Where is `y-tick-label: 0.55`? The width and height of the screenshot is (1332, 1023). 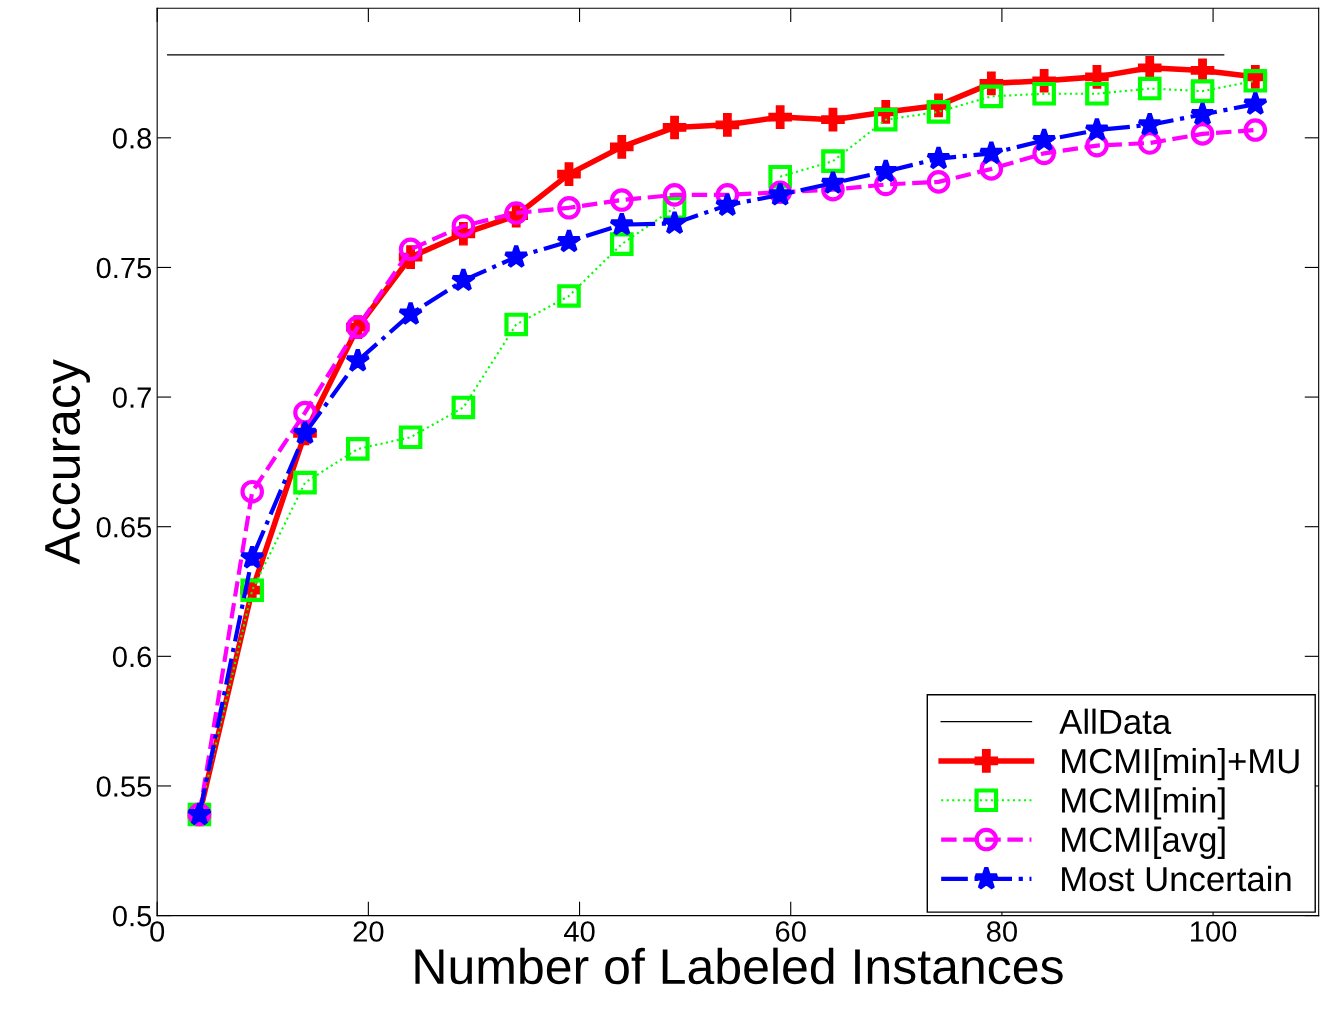
y-tick-label: 0.55 is located at coordinates (124, 786).